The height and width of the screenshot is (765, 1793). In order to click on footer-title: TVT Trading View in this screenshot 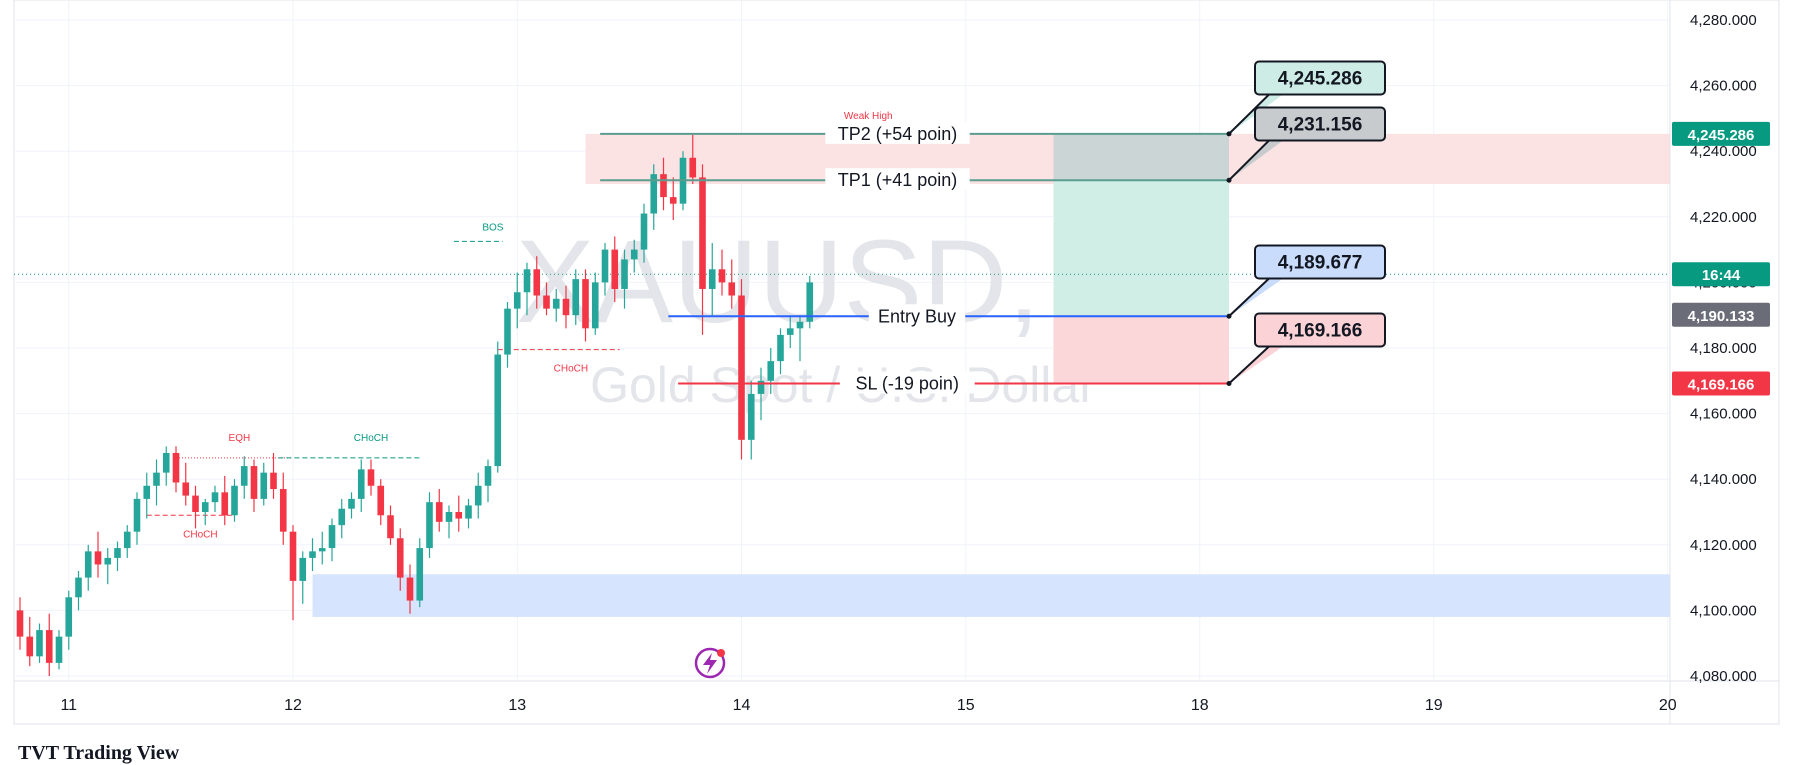, I will do `click(99, 753)`.